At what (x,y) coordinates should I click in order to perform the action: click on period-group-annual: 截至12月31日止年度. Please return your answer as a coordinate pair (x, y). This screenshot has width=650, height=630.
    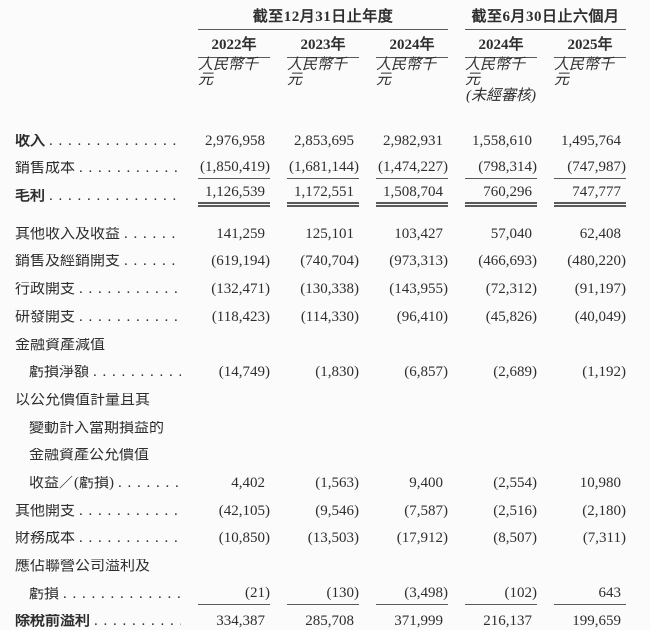
    Looking at the image, I should click on (323, 17).